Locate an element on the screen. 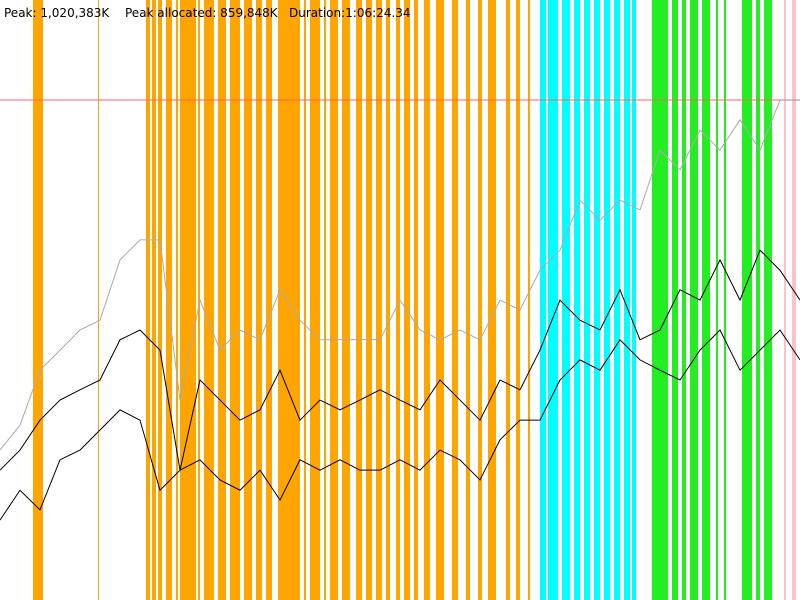 The image size is (800, 600). duration-label: Duration:1:06:24.34 is located at coordinates (350, 13).